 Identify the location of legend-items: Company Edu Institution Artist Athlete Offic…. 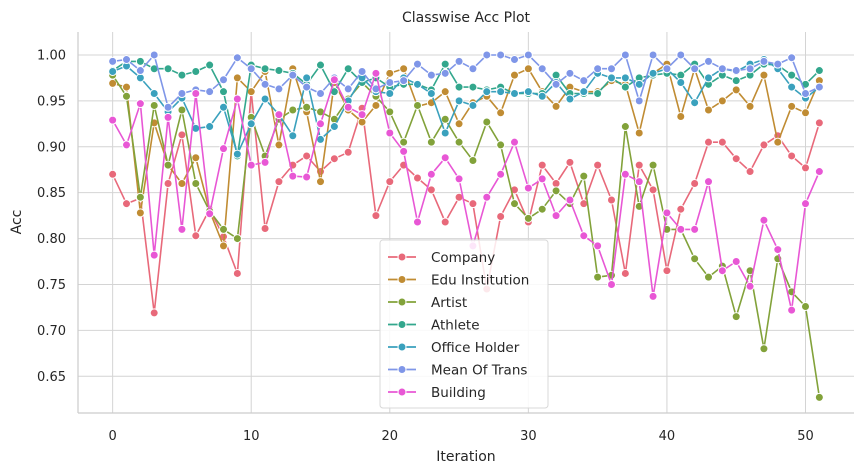
(458, 325).